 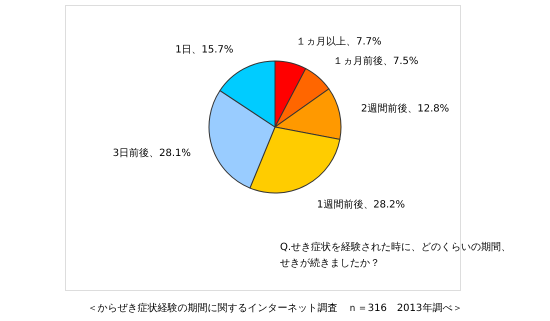 What do you see at coordinates (375, 60) in the screenshot?
I see `slice-label: １ヵ月前後、7.5%` at bounding box center [375, 60].